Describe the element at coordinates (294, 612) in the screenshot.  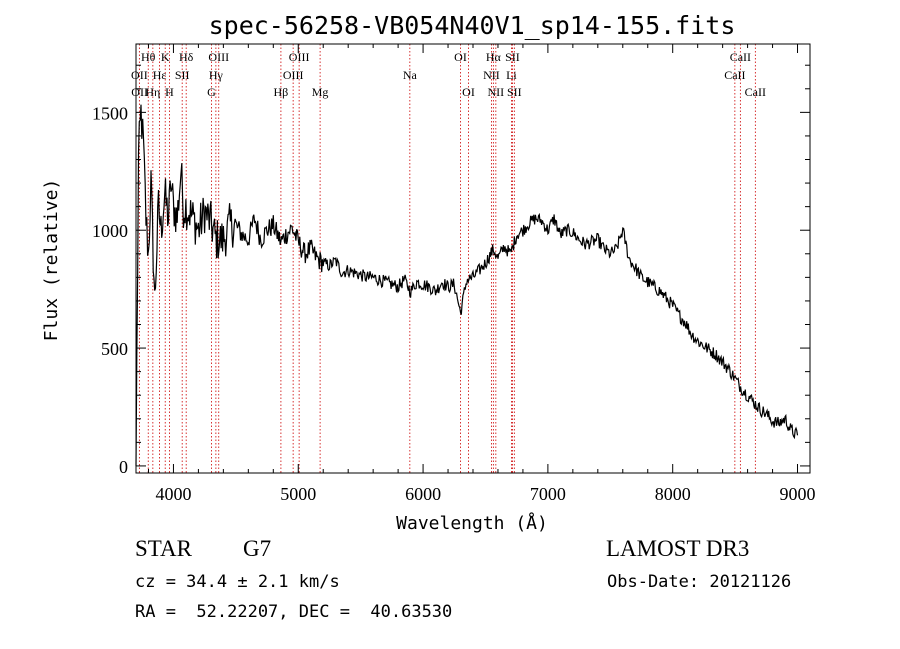
I see `radec-text: RA = 52.22207, DEC = 40.63530` at that location.